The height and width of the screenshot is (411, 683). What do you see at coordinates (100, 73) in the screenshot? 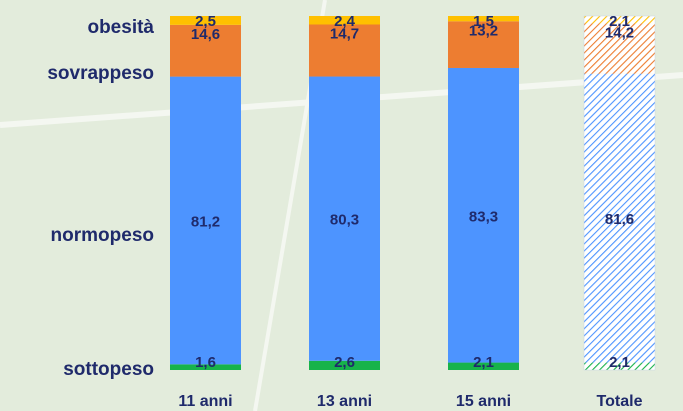
I see `legend-item: sovrappeso` at bounding box center [100, 73].